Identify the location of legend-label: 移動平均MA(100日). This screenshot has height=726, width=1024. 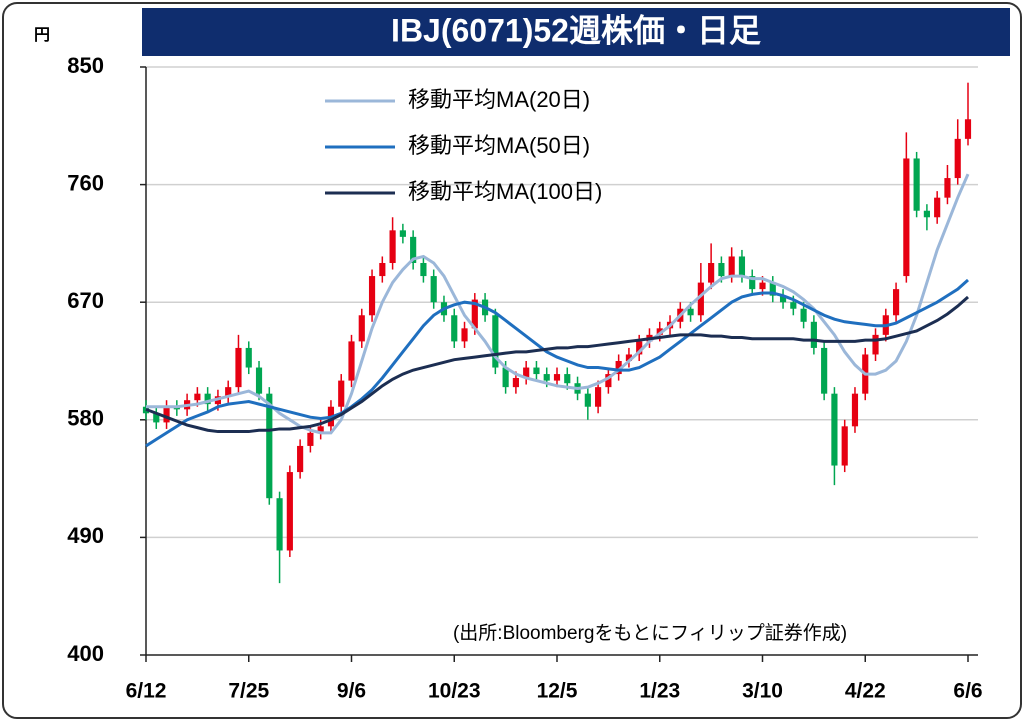
(505, 191).